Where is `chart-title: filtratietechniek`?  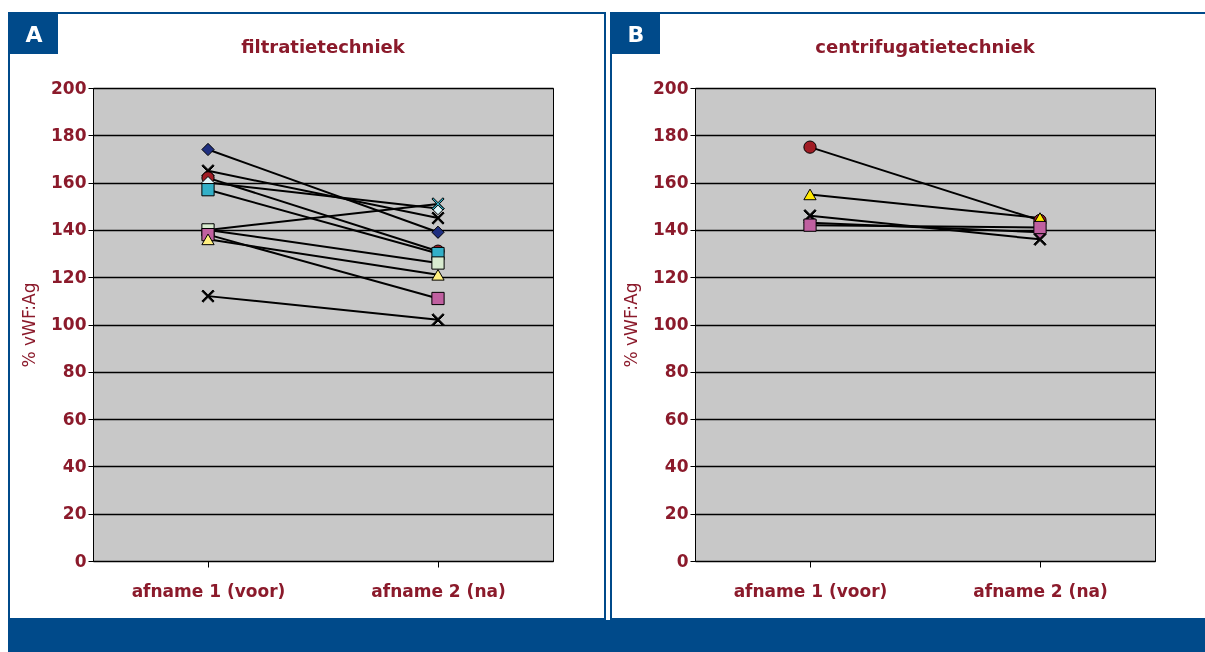 chart-title: filtratietechniek is located at coordinates (323, 46).